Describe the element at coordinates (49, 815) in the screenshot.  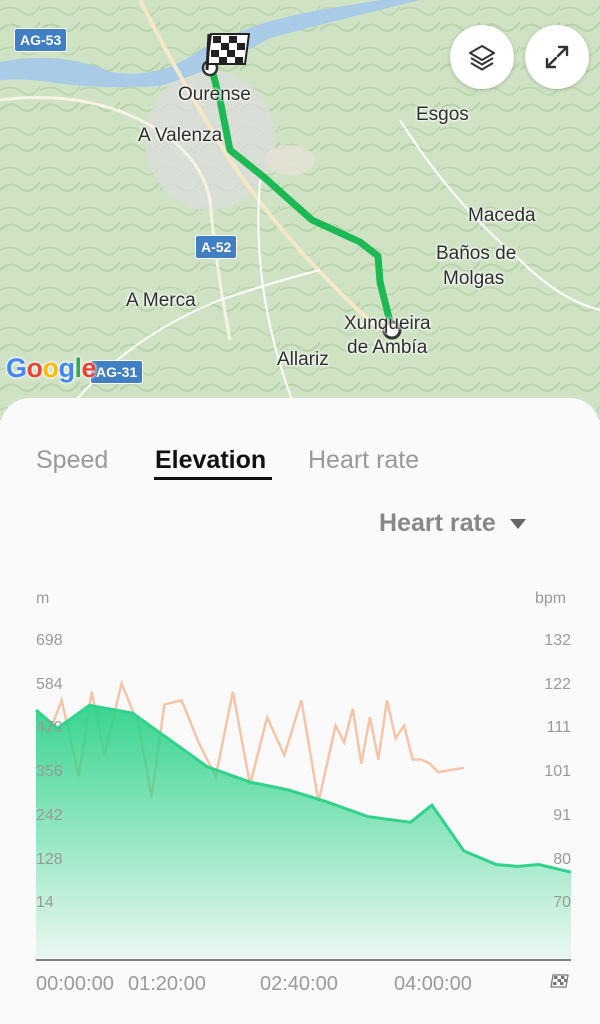
I see `left-axis-tick: 242` at that location.